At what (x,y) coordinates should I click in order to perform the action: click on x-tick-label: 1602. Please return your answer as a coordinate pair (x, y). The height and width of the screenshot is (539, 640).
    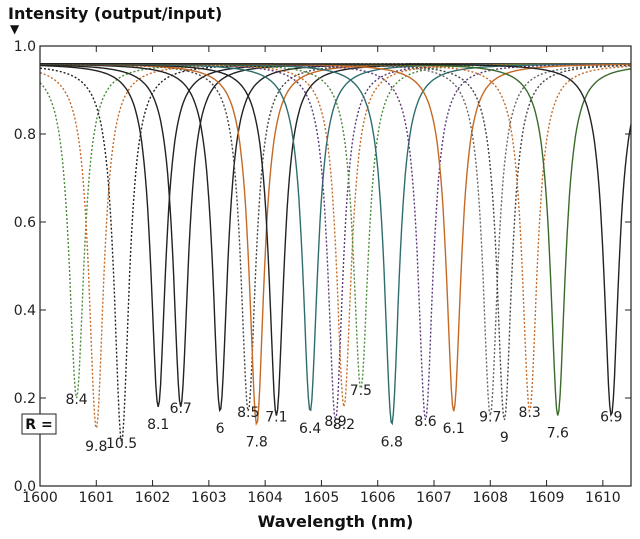
    Looking at the image, I should click on (153, 498).